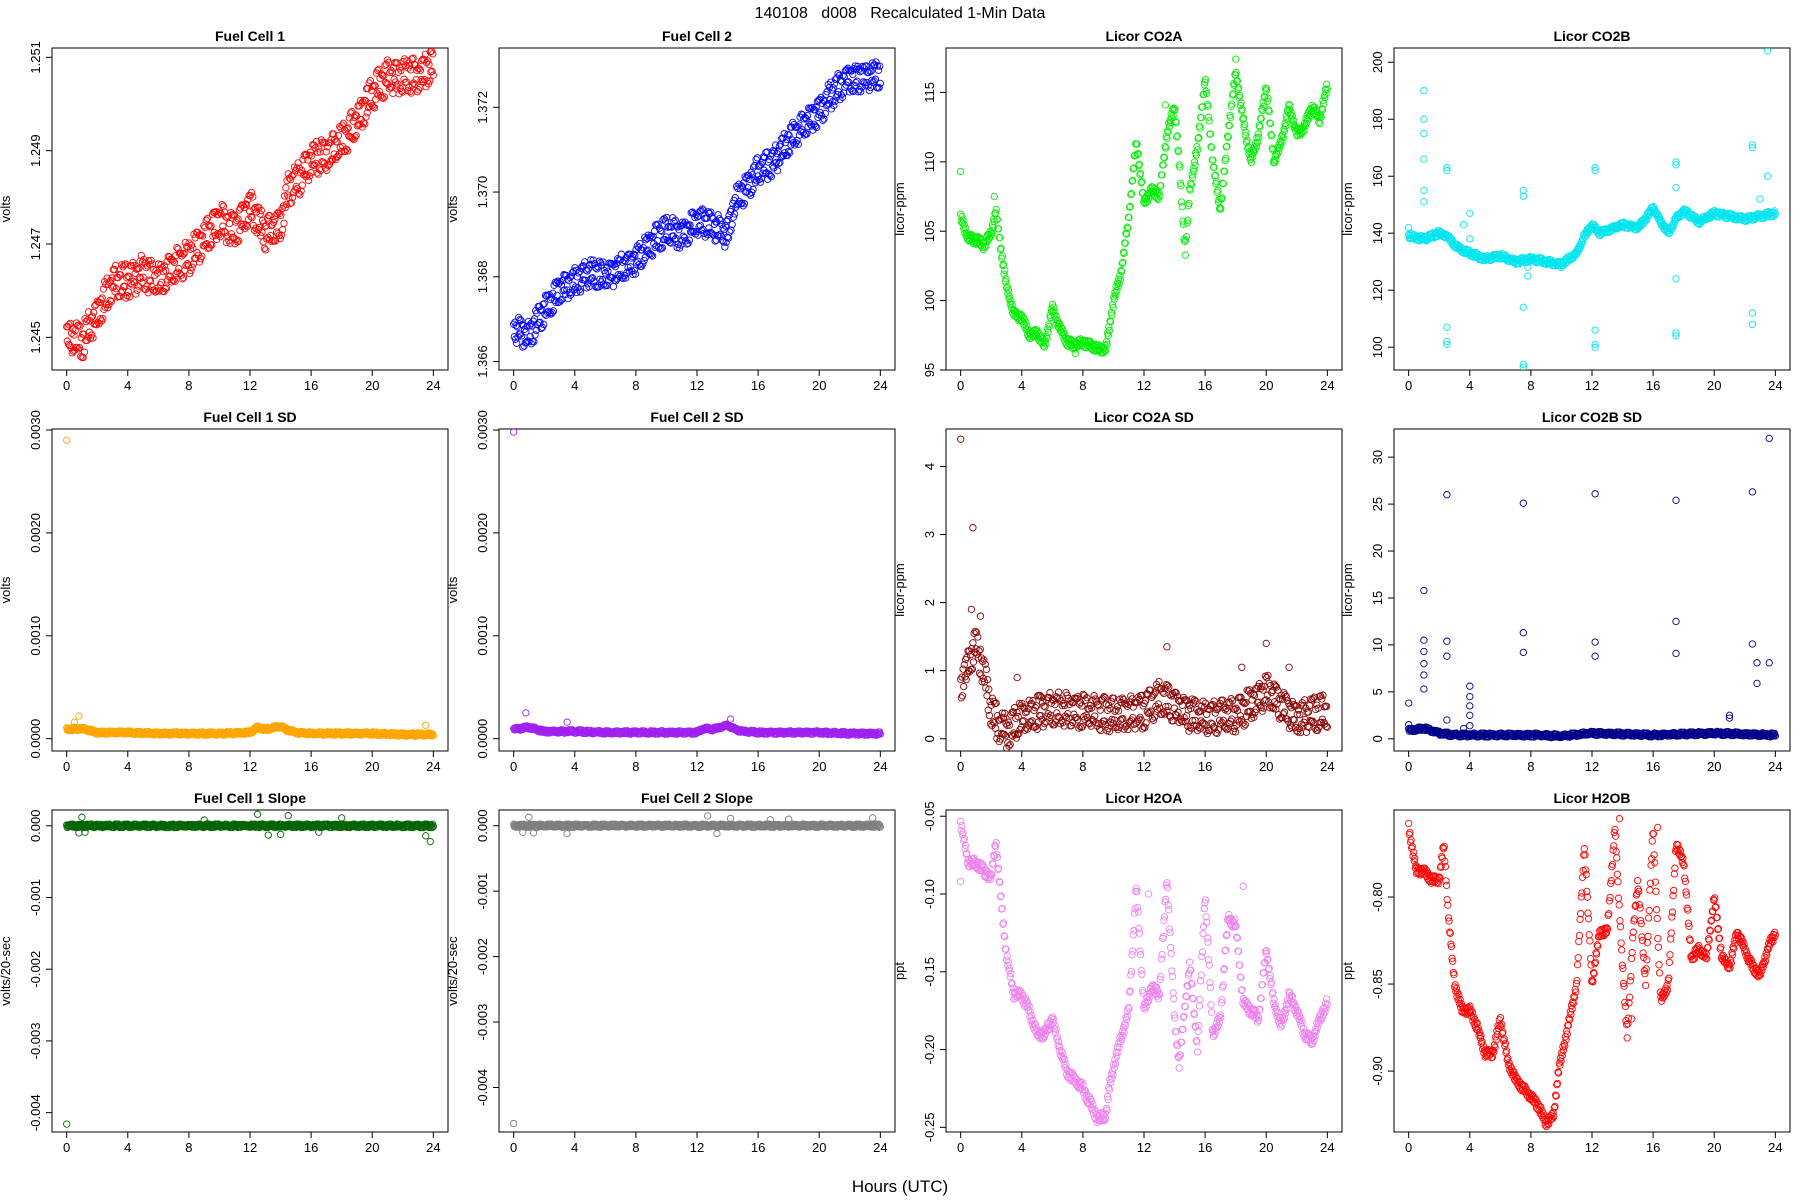 The height and width of the screenshot is (1200, 1800). Describe the element at coordinates (35, 739) in the screenshot. I see `y-tick-label: 0.0000` at that location.